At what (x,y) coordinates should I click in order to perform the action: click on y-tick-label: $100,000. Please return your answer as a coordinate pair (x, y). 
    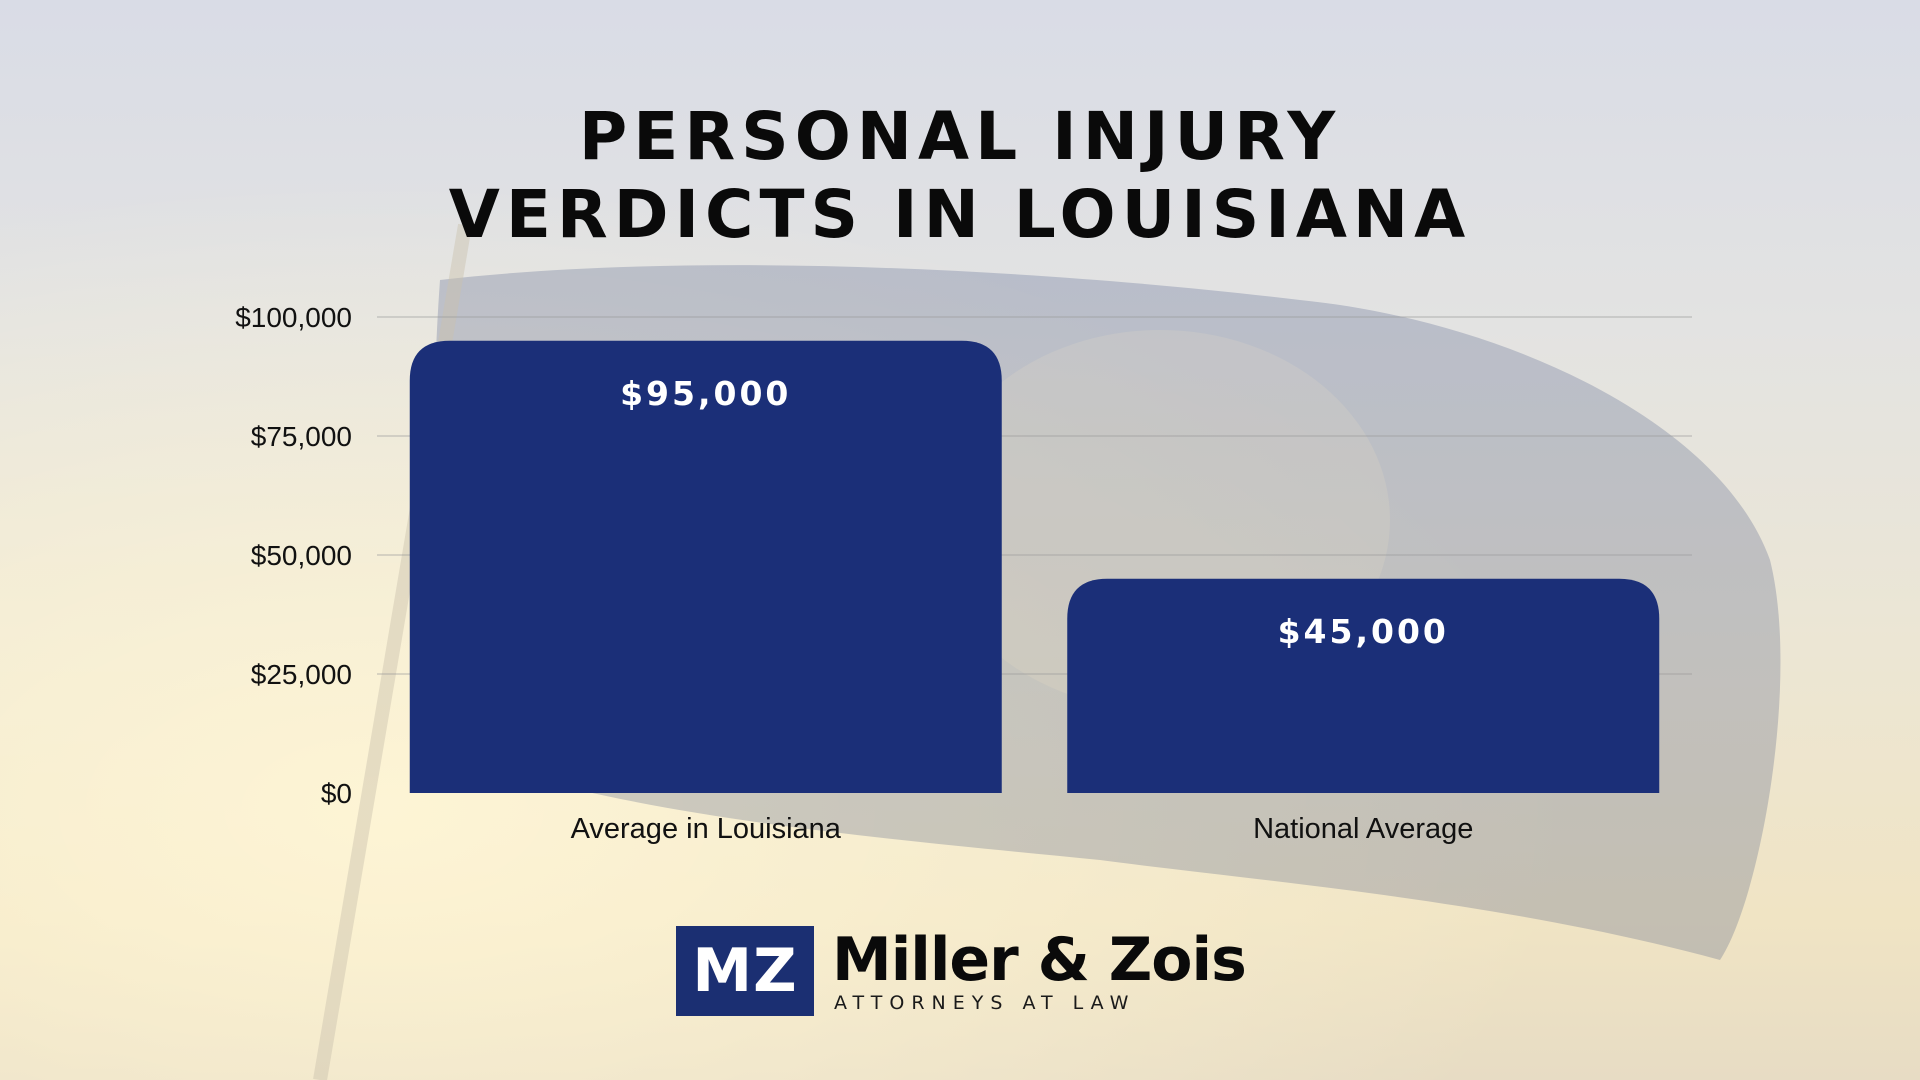
    Looking at the image, I should click on (293, 317).